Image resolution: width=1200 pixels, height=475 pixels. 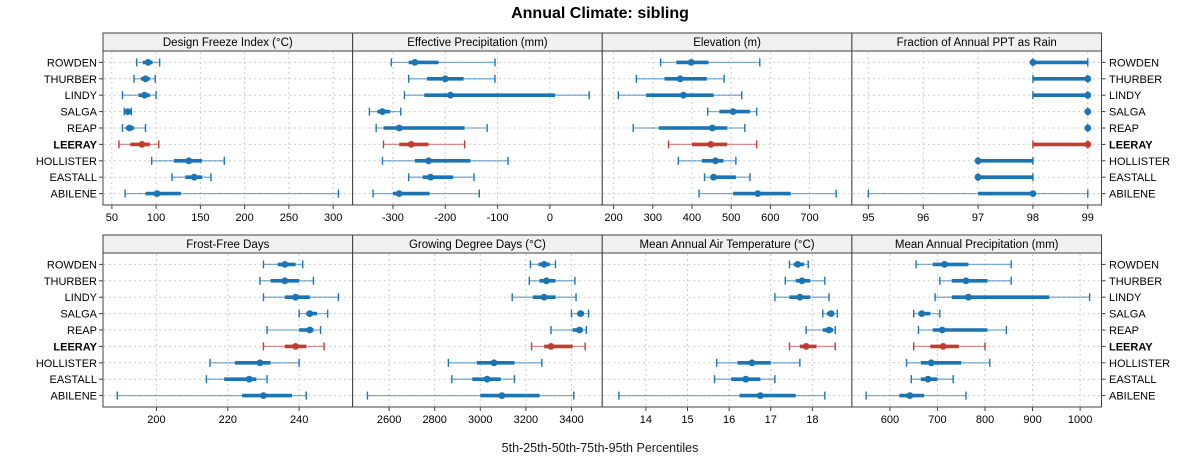 I want to click on x-tick-label: 200, so click(x=244, y=218).